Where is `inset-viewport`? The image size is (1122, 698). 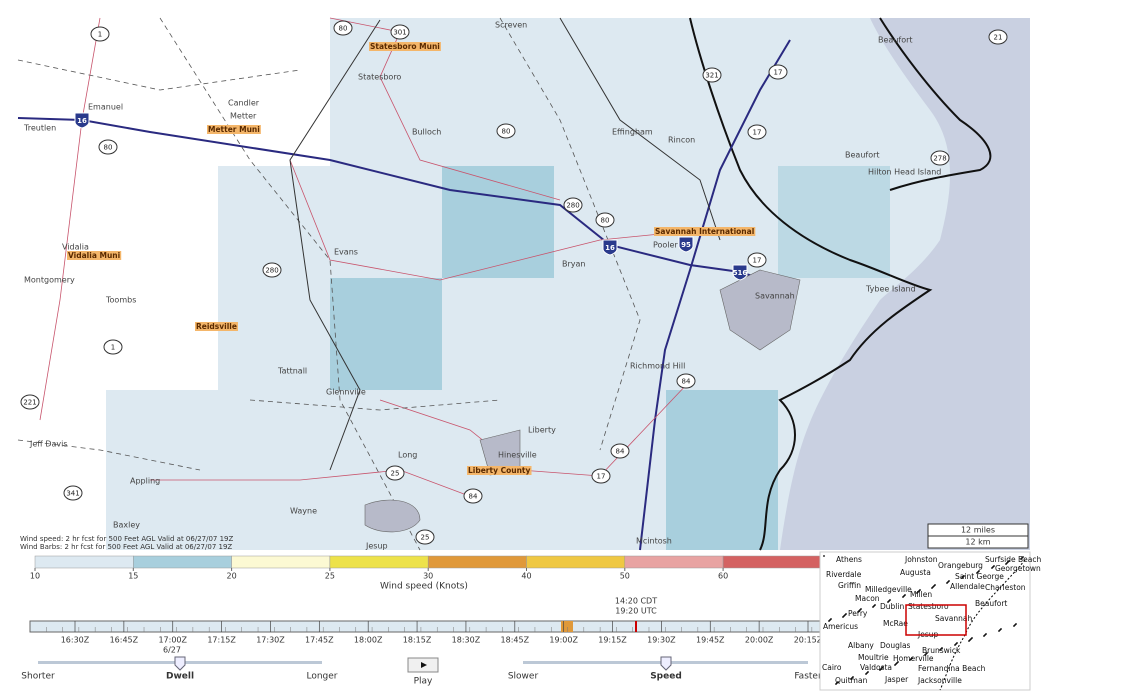 inset-viewport is located at coordinates (936, 620).